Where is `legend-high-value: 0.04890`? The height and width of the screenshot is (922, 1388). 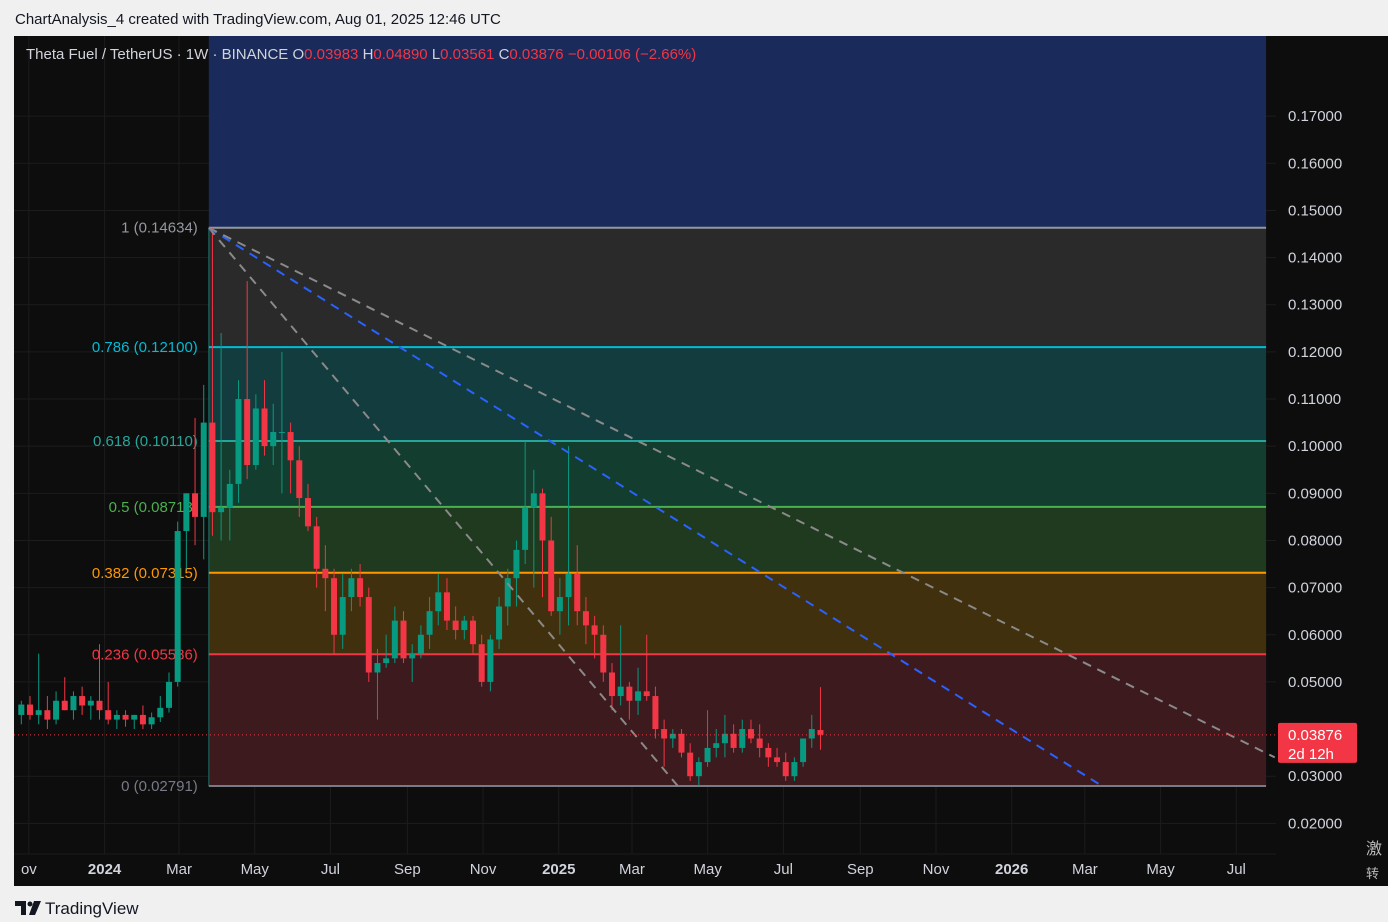 legend-high-value: 0.04890 is located at coordinates (400, 54).